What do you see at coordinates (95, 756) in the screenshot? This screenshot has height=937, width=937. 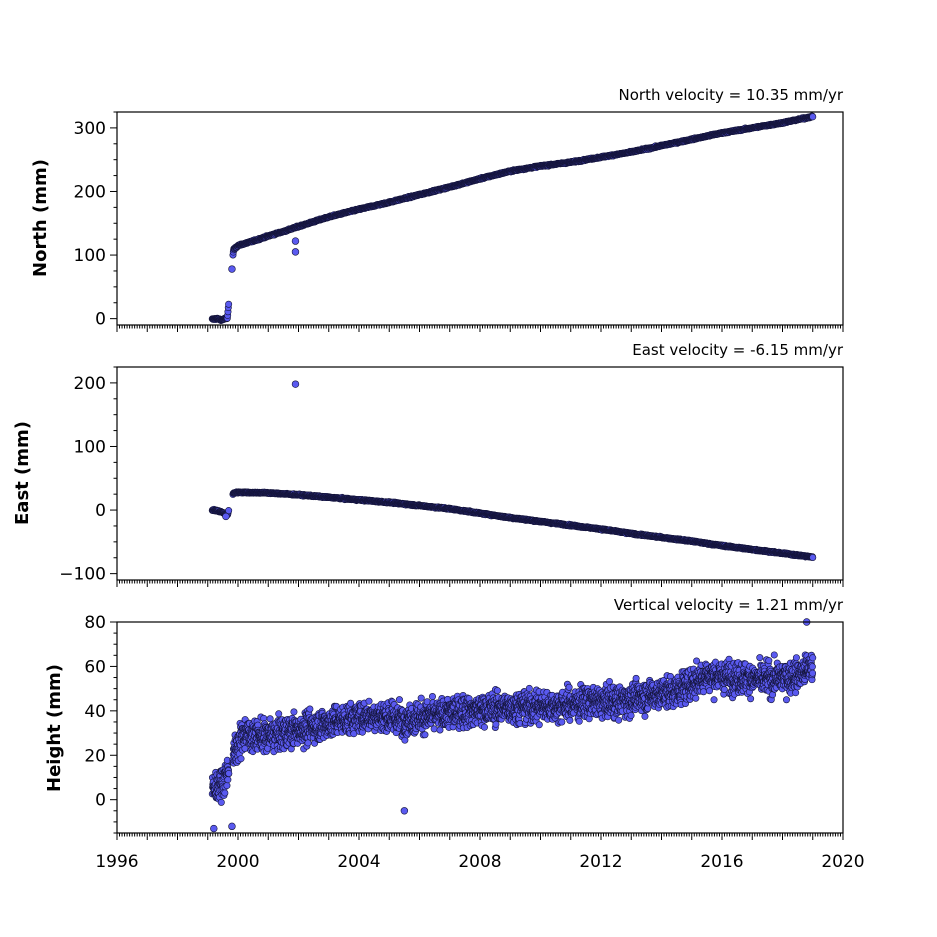 I see `height-y-tick-label: 20` at bounding box center [95, 756].